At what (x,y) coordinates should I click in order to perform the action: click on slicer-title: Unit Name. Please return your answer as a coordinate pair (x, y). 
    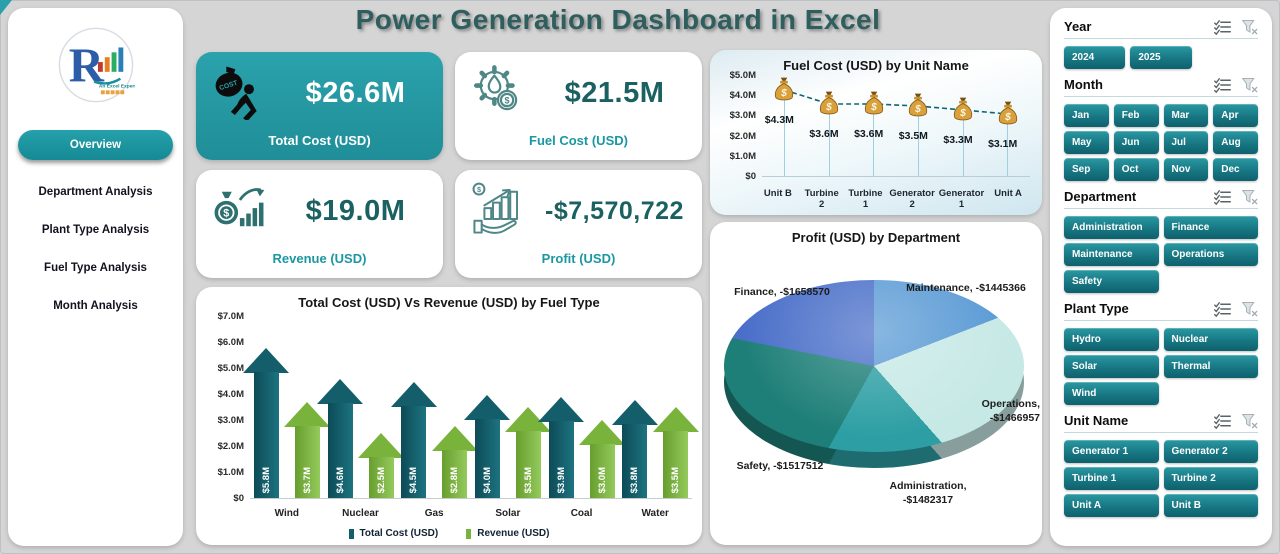
    Looking at the image, I should click on (1096, 420).